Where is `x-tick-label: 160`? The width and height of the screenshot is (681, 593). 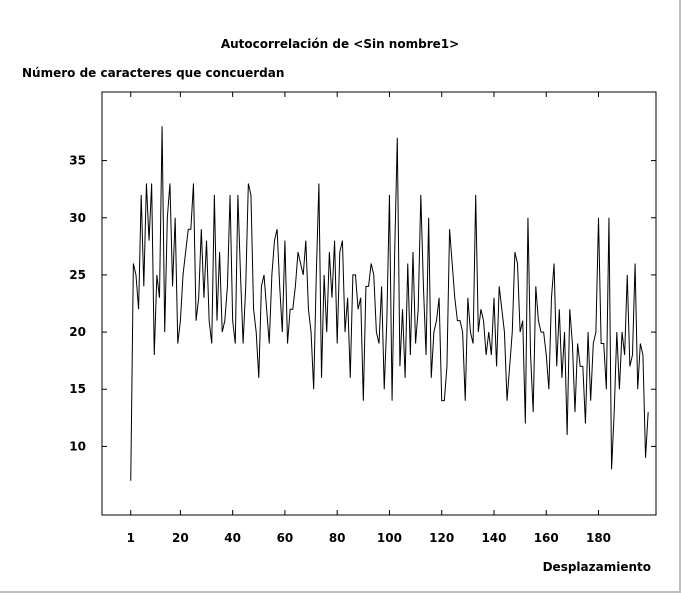
x-tick-label: 160 is located at coordinates (546, 538).